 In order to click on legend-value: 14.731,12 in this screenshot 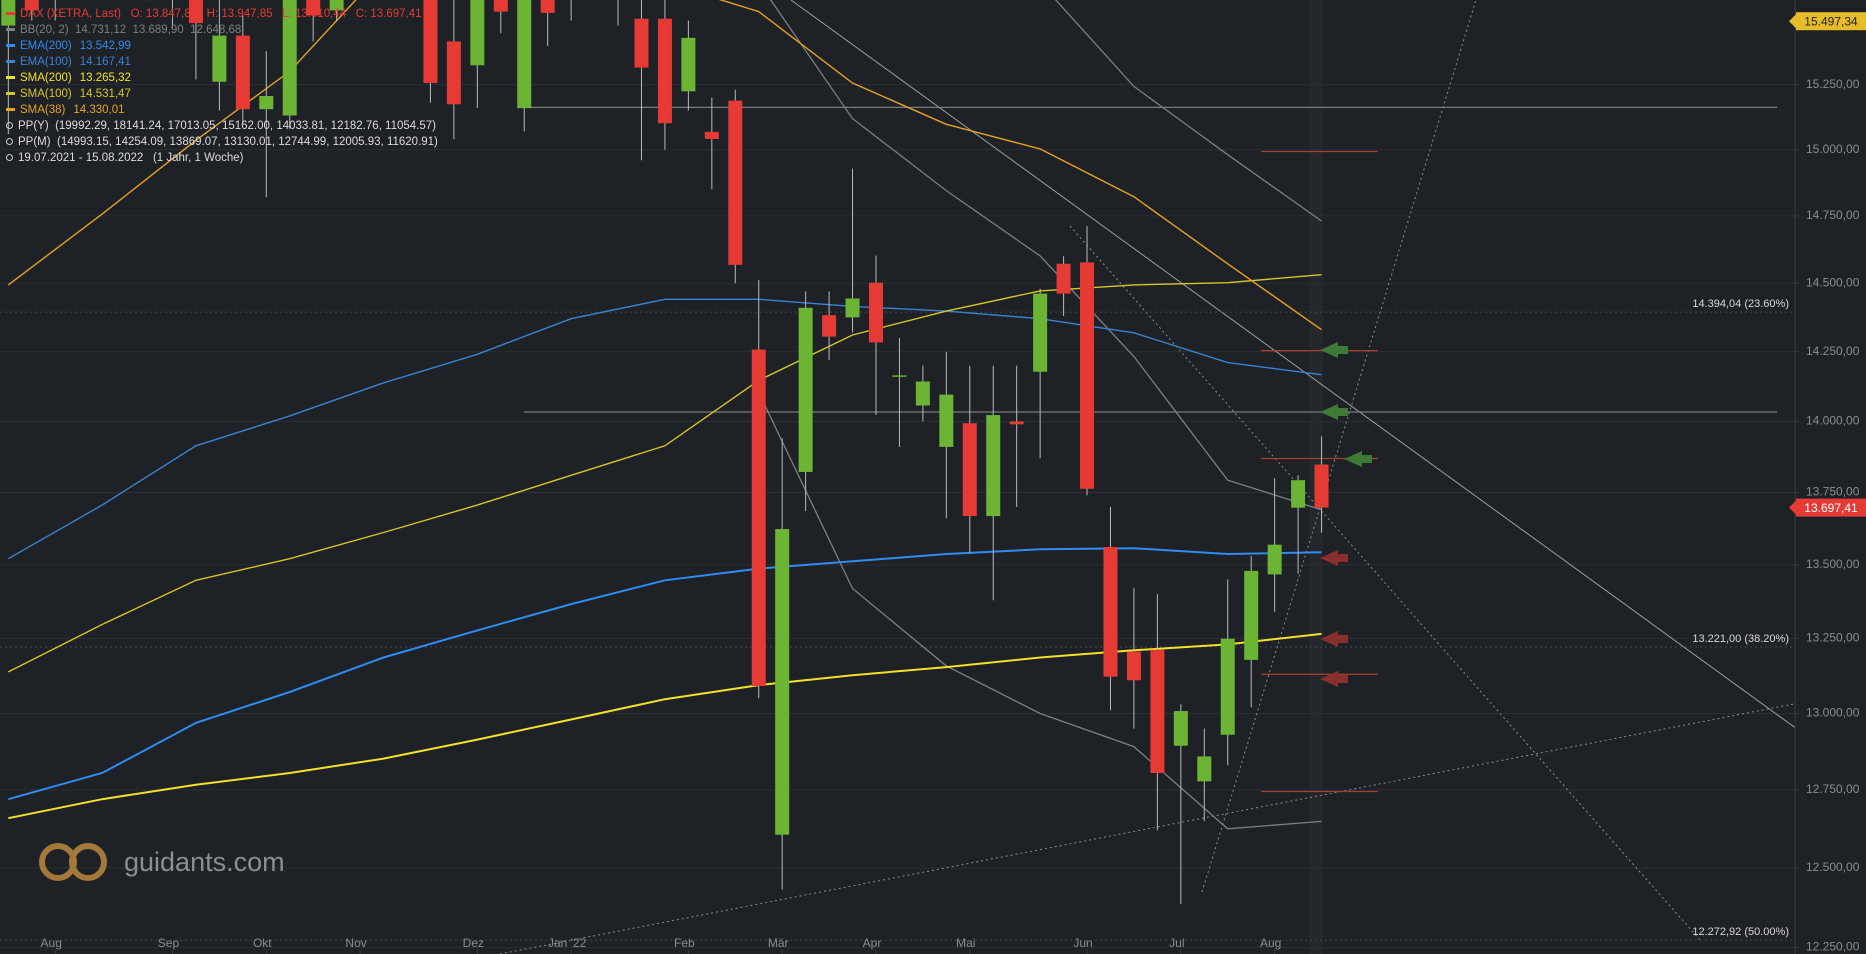, I will do `click(100, 30)`.